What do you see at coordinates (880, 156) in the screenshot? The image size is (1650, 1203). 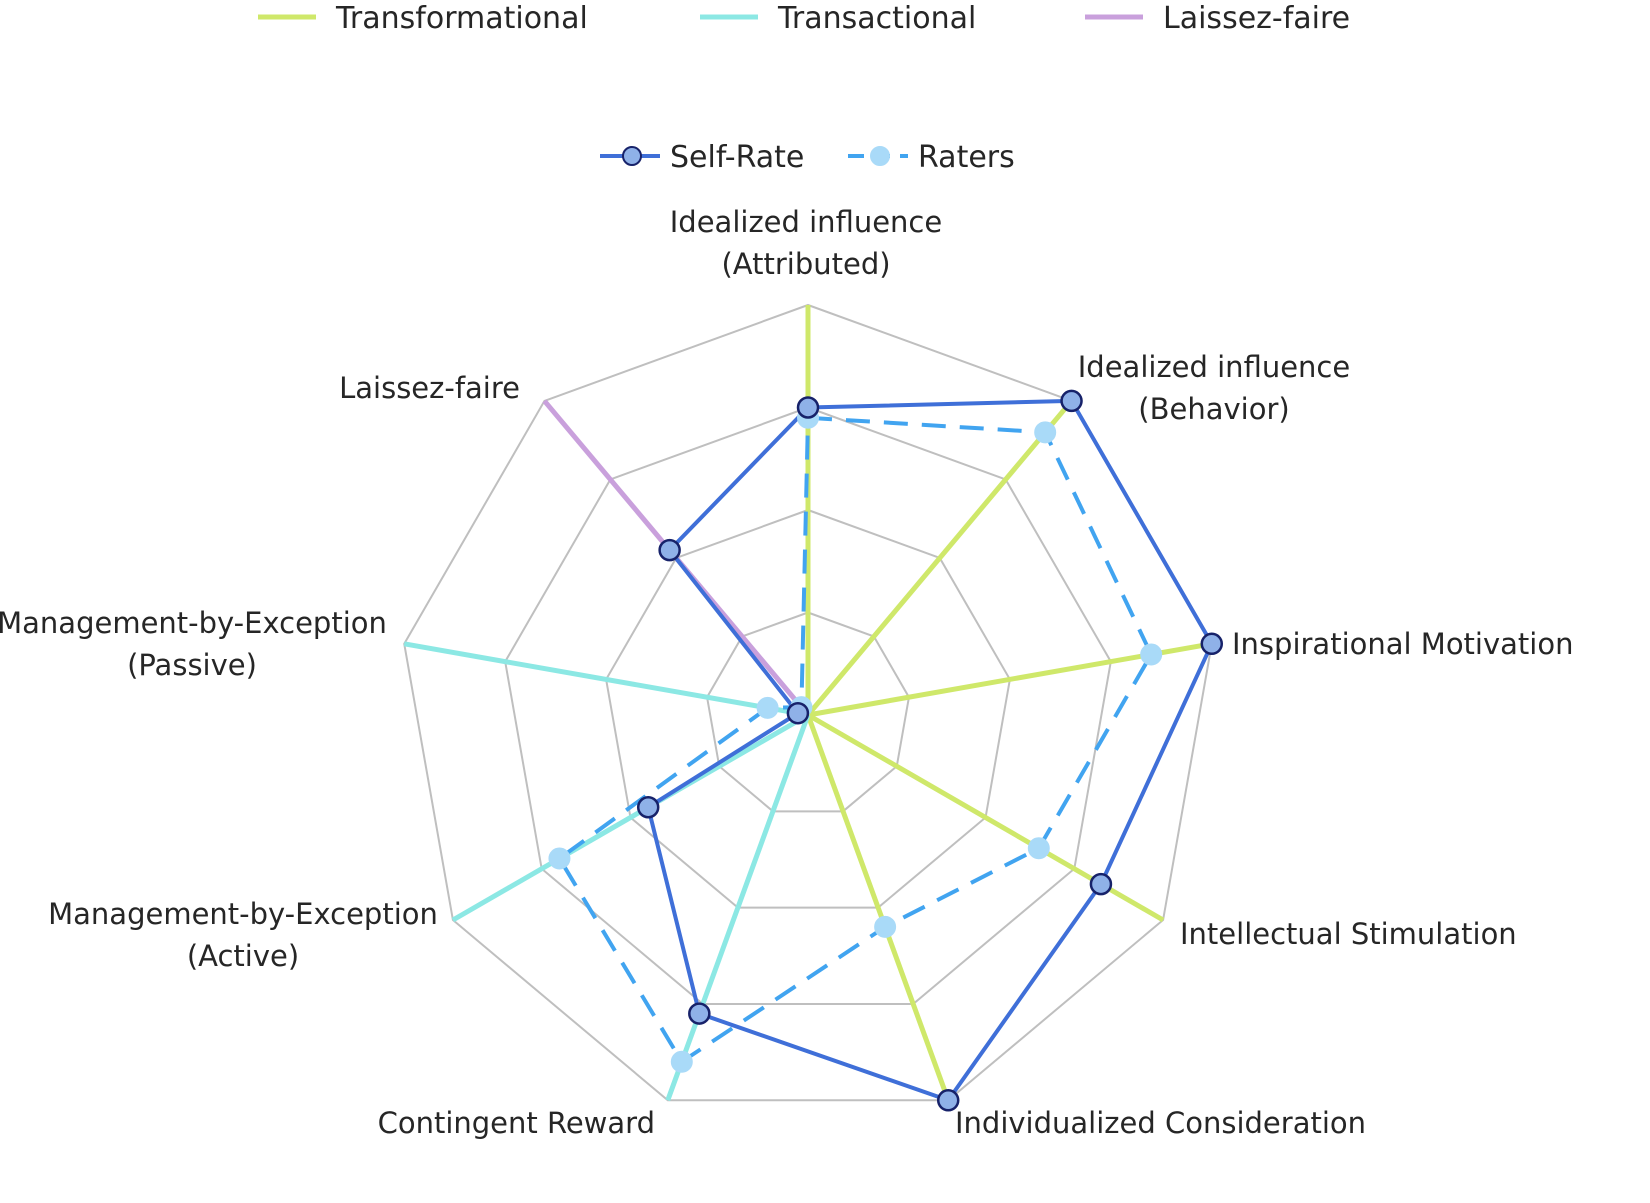 I see `legend-marker-raters` at bounding box center [880, 156].